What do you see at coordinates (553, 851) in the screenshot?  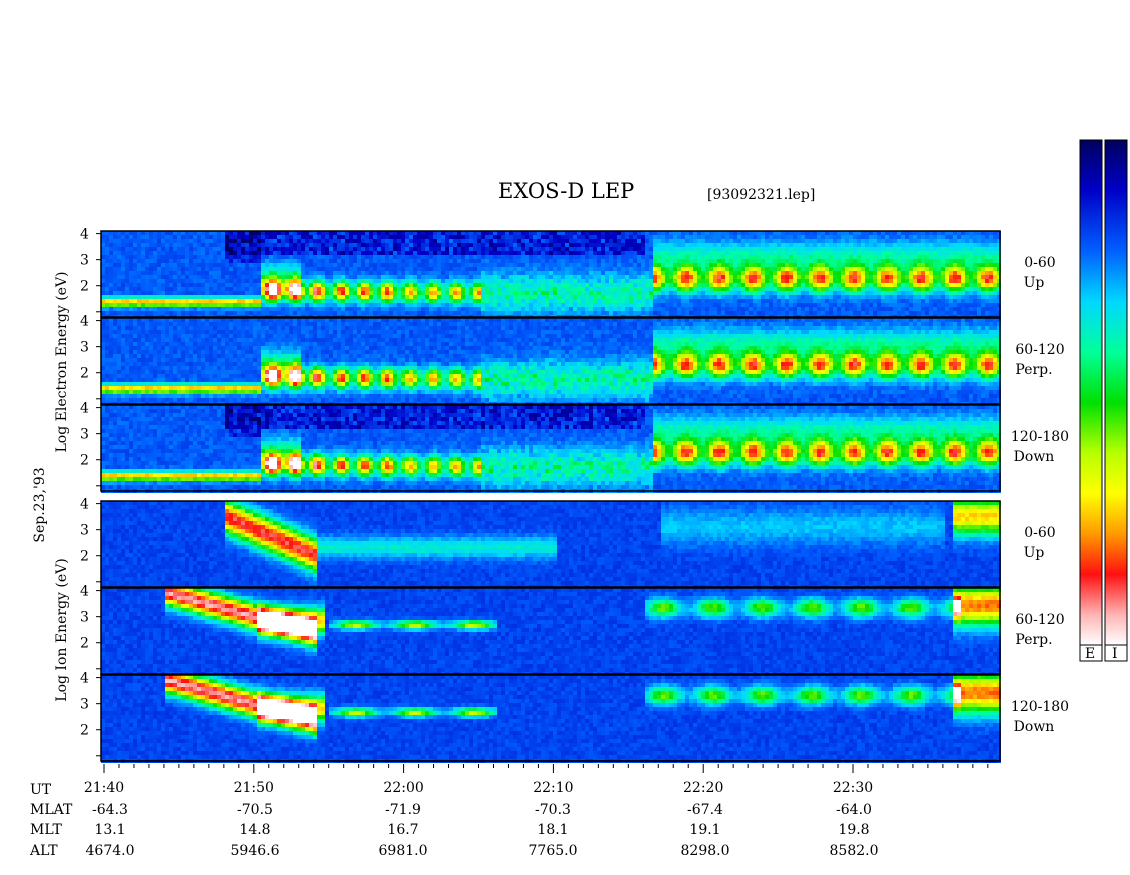 I see `ephemeris-value: 7765.0` at bounding box center [553, 851].